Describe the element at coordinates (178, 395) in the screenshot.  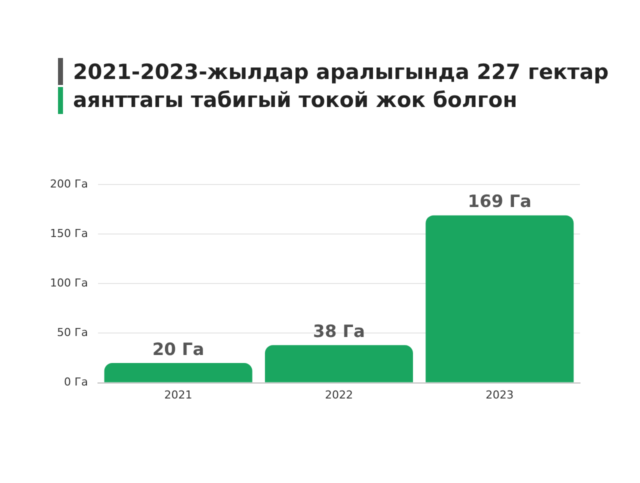
I see `x-tick-label: 2021` at that location.